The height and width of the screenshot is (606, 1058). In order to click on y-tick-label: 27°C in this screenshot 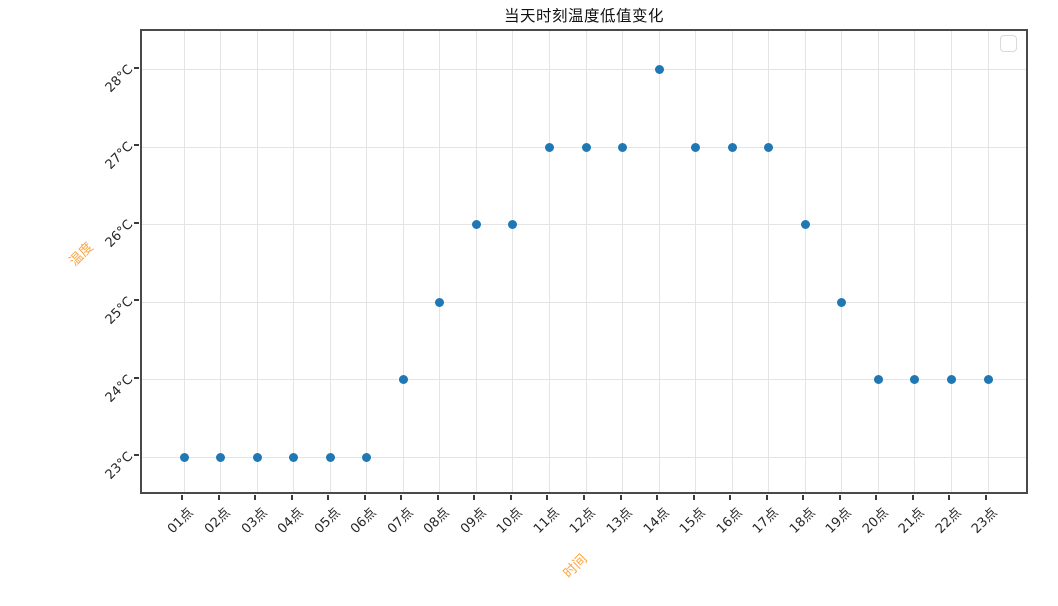, I will do `click(68, 154)`.